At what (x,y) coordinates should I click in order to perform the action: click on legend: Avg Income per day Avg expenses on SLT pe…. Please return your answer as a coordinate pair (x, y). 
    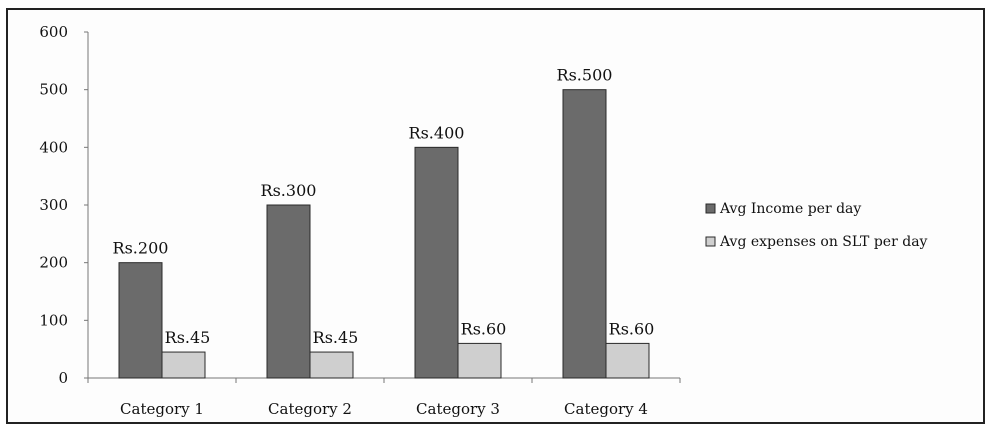
    Looking at the image, I should click on (816, 225).